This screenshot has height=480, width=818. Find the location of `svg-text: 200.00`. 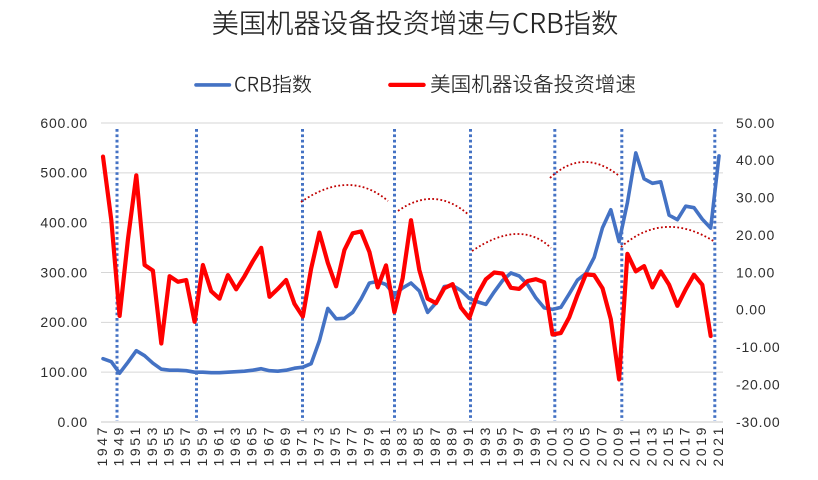

svg-text: 200.00 is located at coordinates (64, 322).